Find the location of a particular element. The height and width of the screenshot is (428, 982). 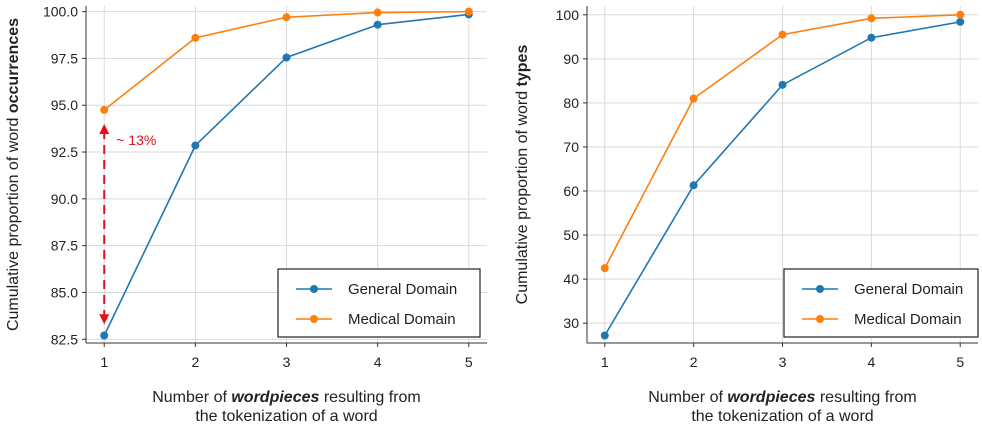

y-tick-label: 70 is located at coordinates (571, 147).